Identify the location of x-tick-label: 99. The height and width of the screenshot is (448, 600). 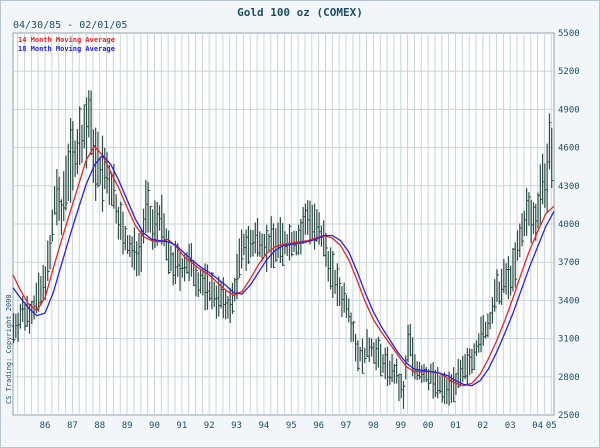
(400, 426).